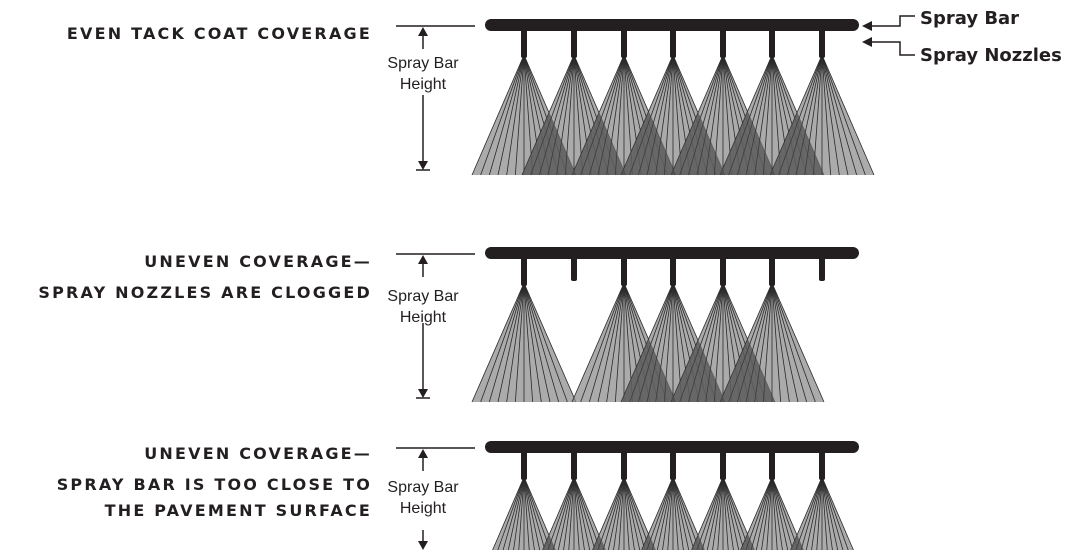 Image resolution: width=1086 pixels, height=550 pixels. Describe the element at coordinates (219, 33) in the screenshot. I see `caption-line: EVEN TACK COAT COVERAGE` at that location.